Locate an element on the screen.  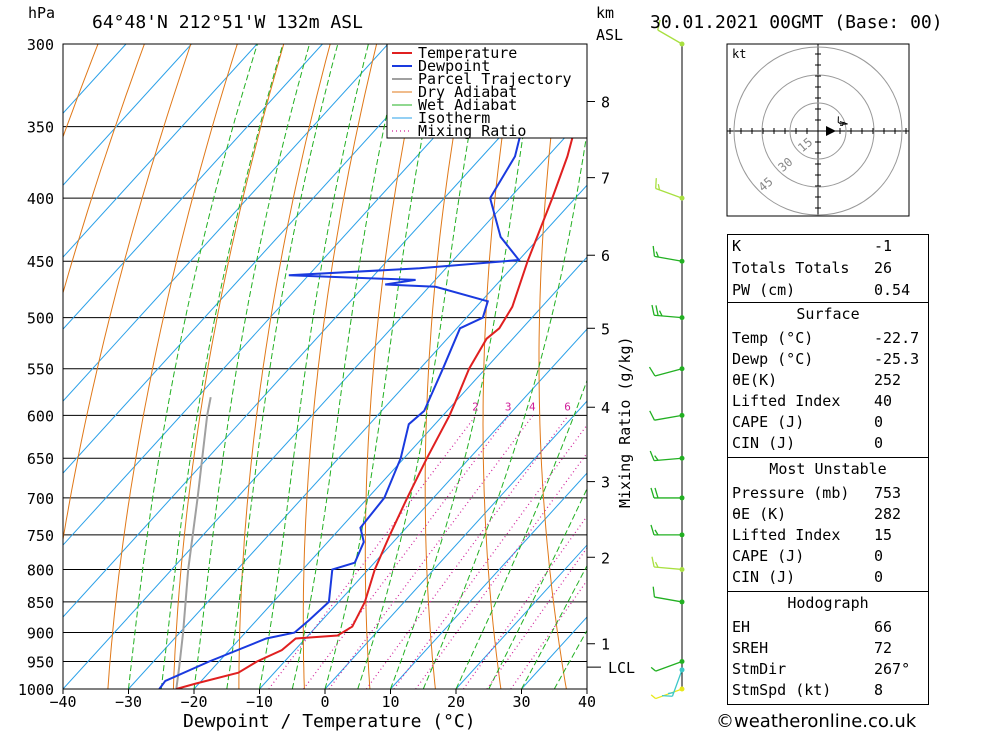
index-value: 26 is located at coordinates (883, 268).